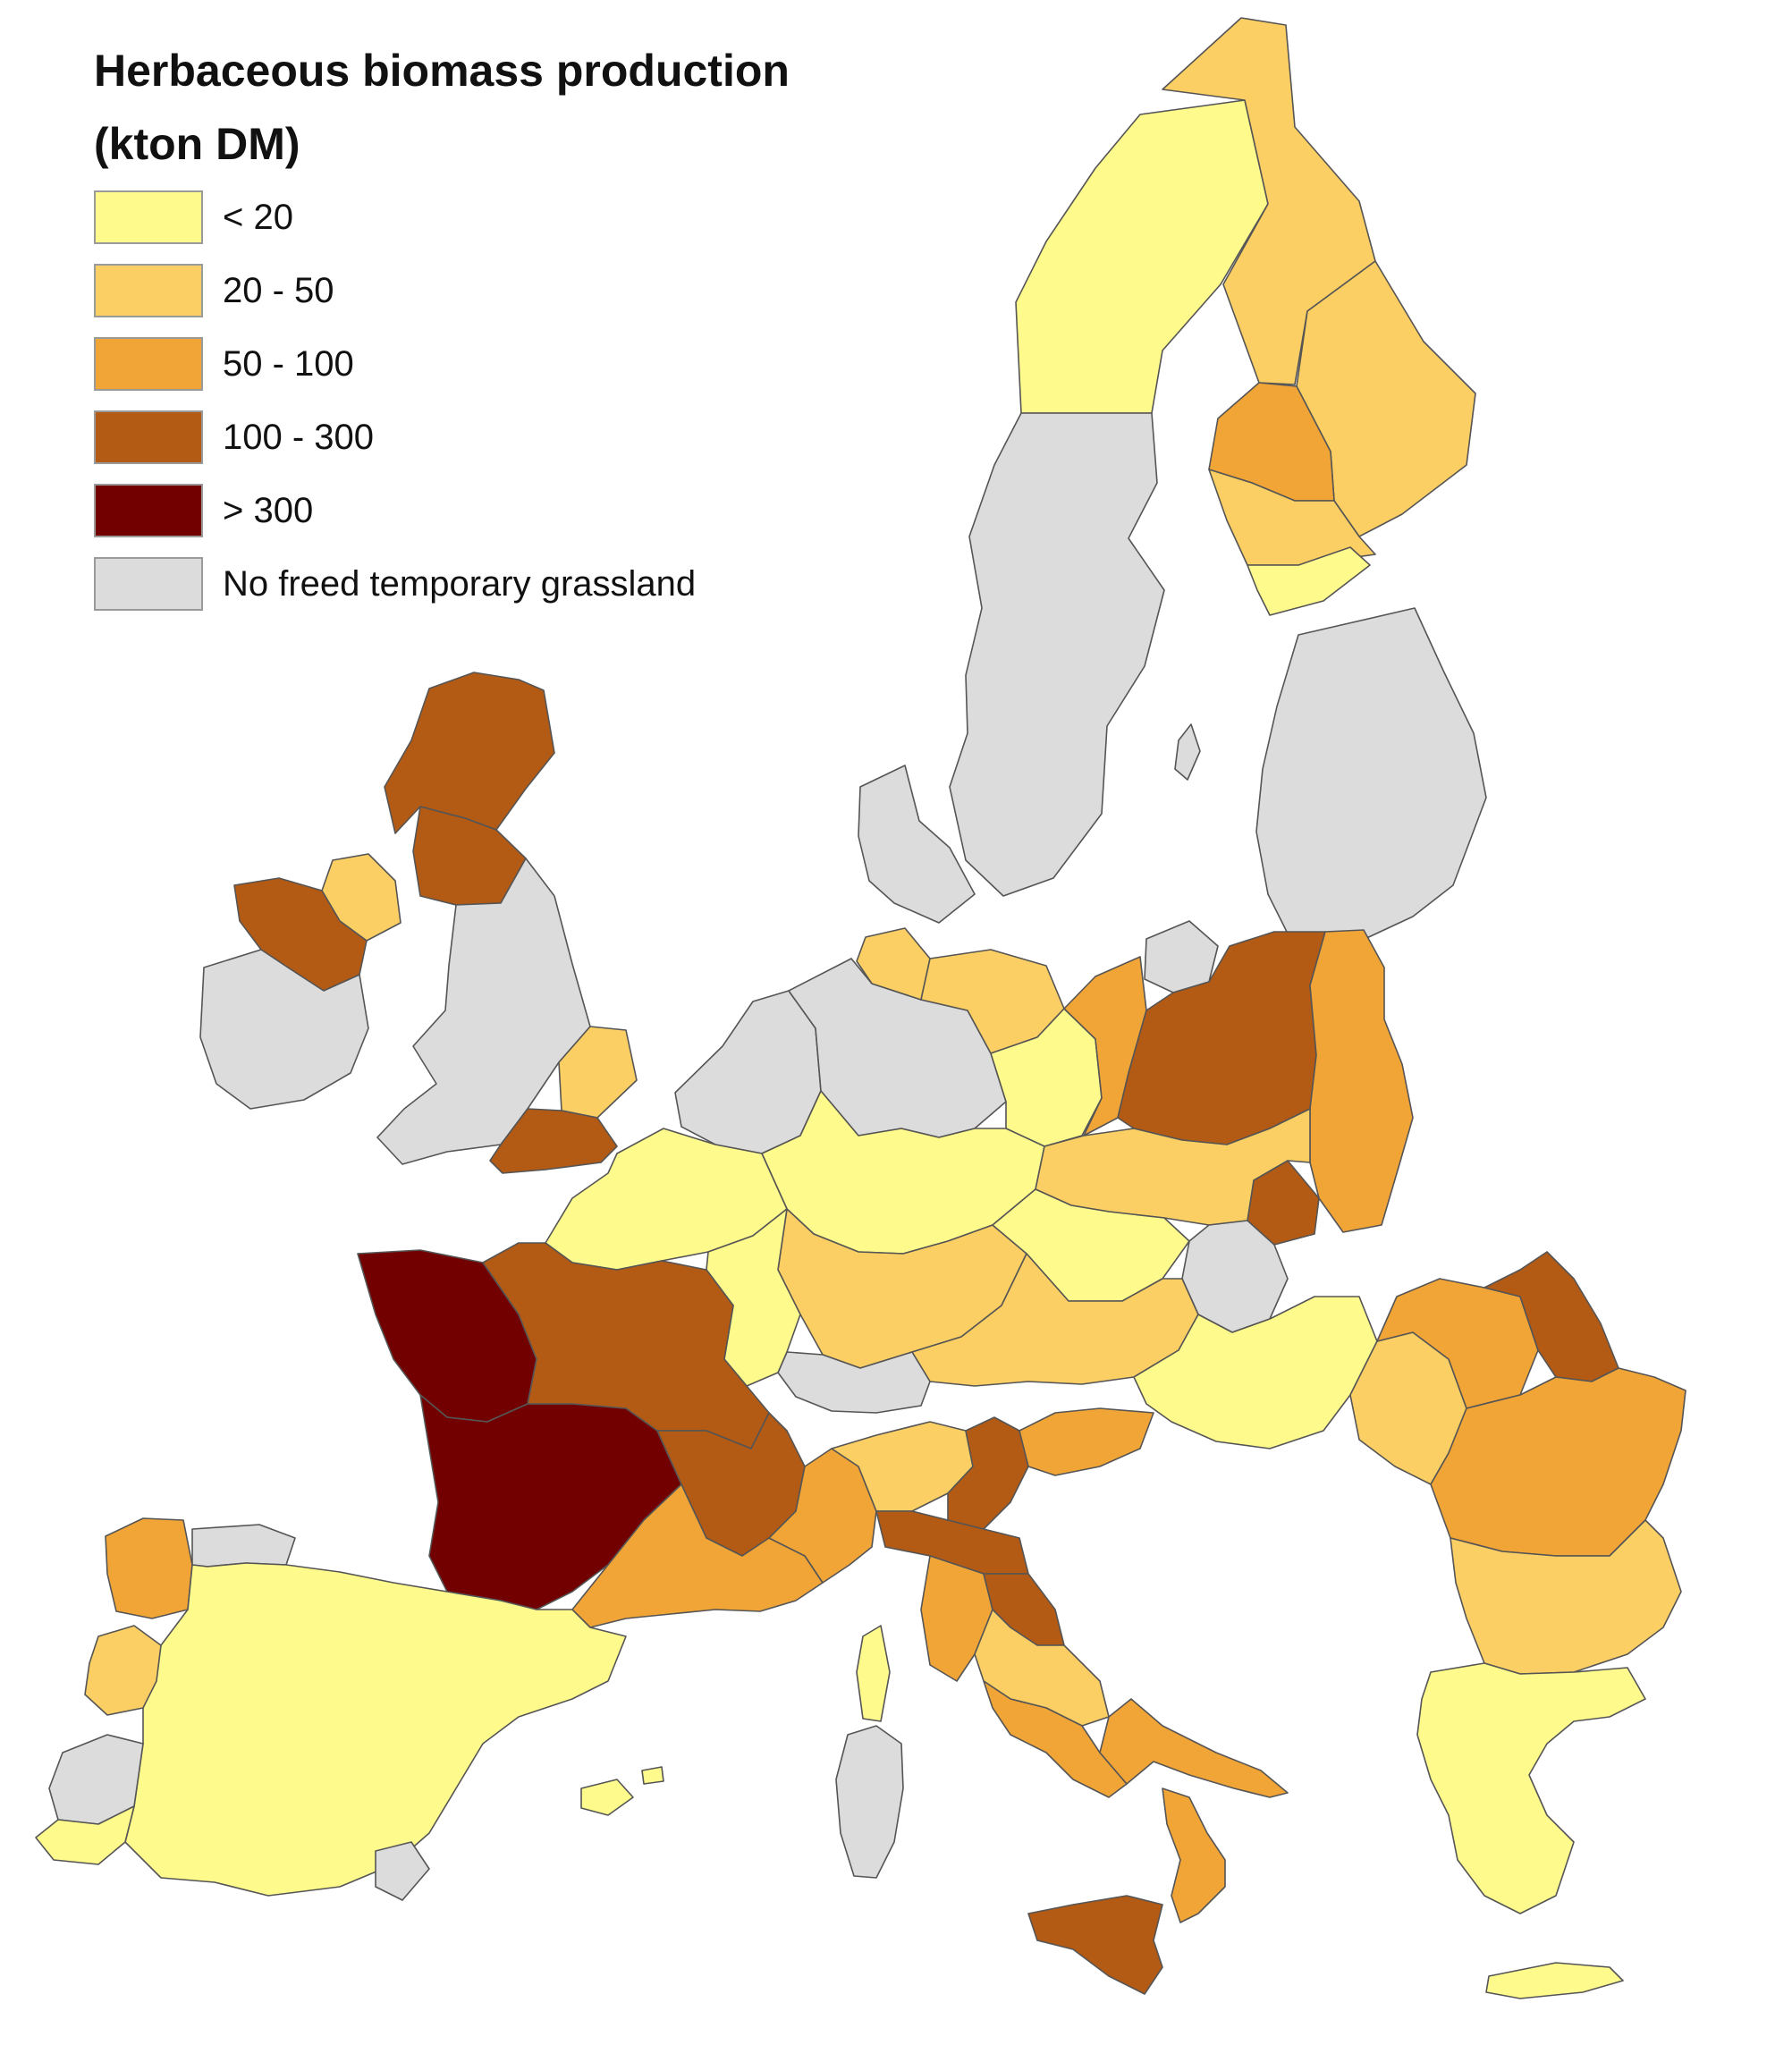 Image resolution: width=1792 pixels, height=2062 pixels. What do you see at coordinates (1142, 256) in the screenshot?
I see `region-north-sweden` at bounding box center [1142, 256].